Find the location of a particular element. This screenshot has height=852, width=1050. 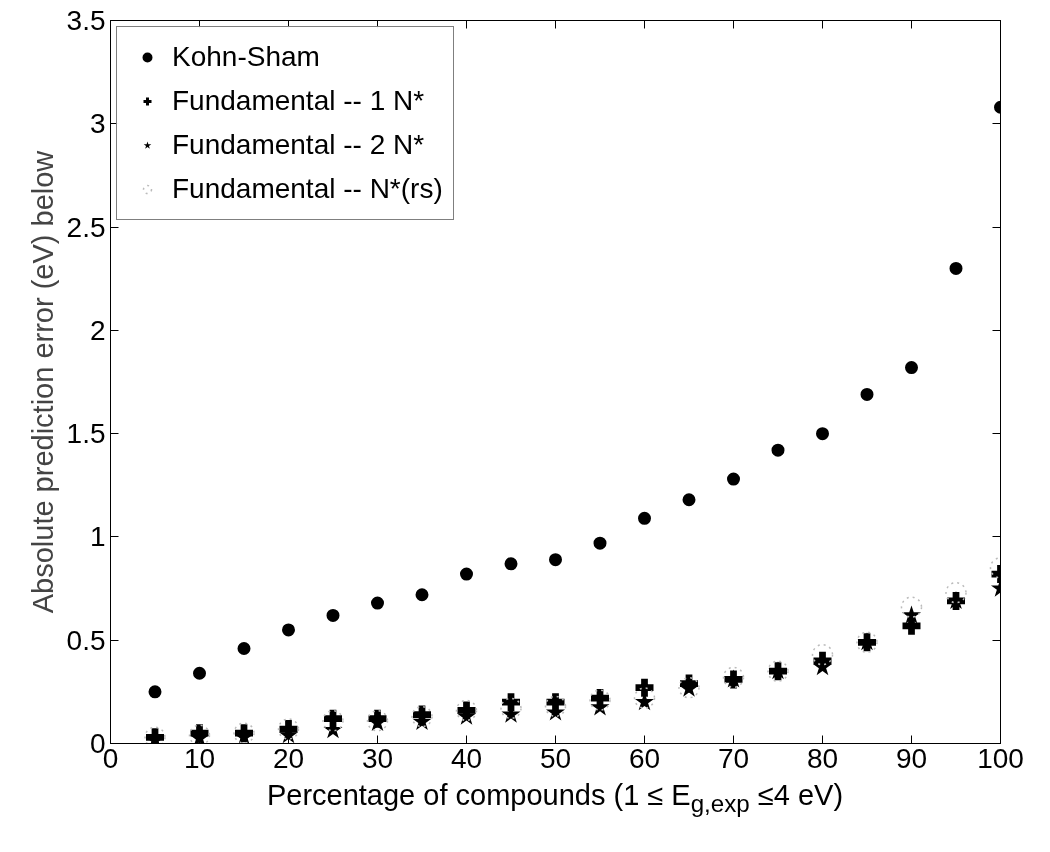

y-tick-label: 3.5 is located at coordinates (86, 20).